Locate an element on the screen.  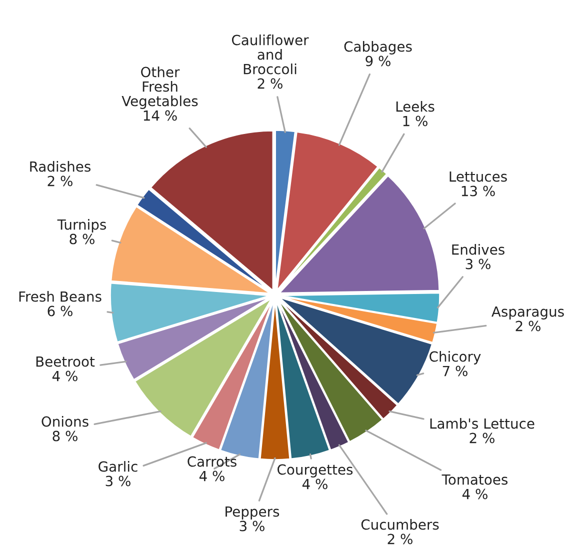
slice-label: Cabbages is located at coordinates (378, 47).